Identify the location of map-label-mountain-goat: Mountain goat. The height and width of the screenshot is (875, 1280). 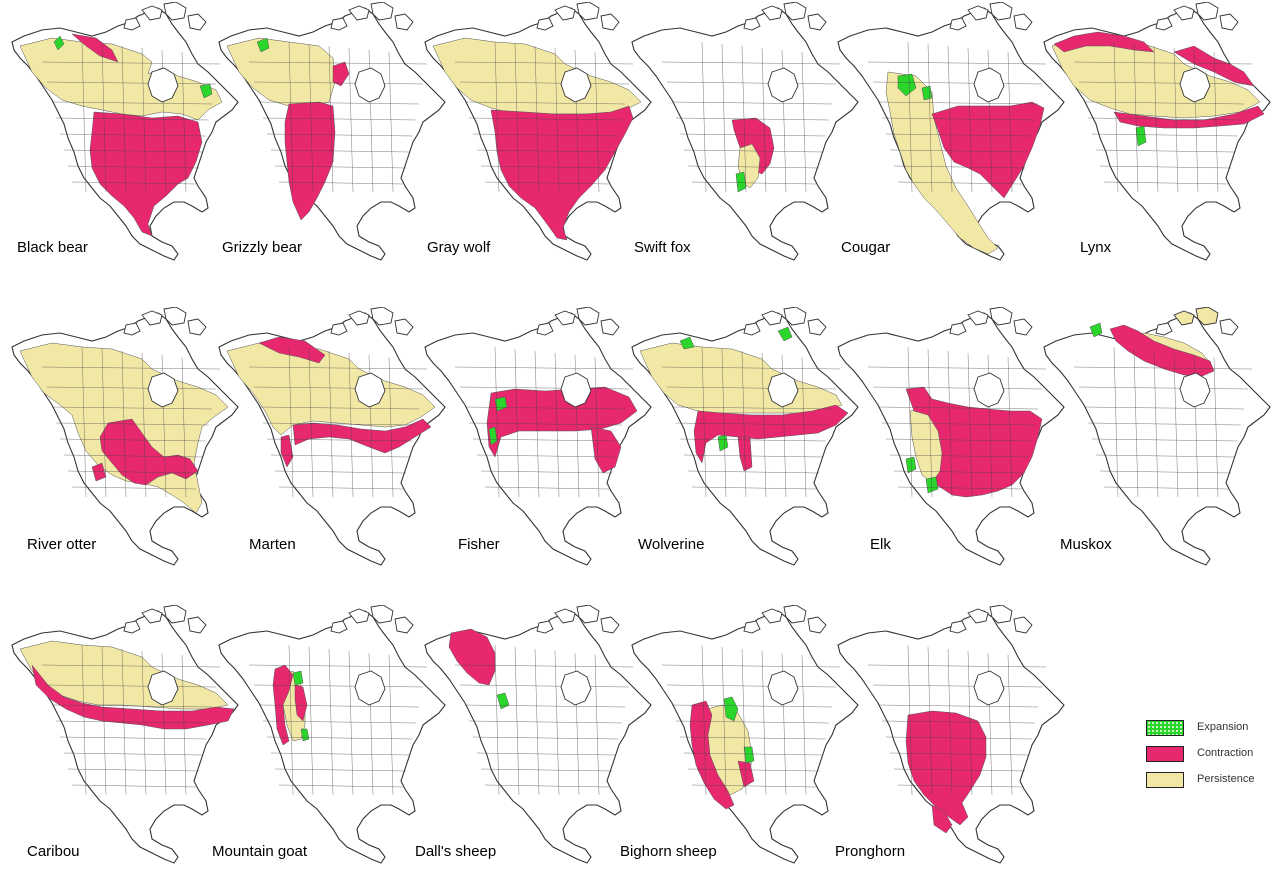
(260, 851).